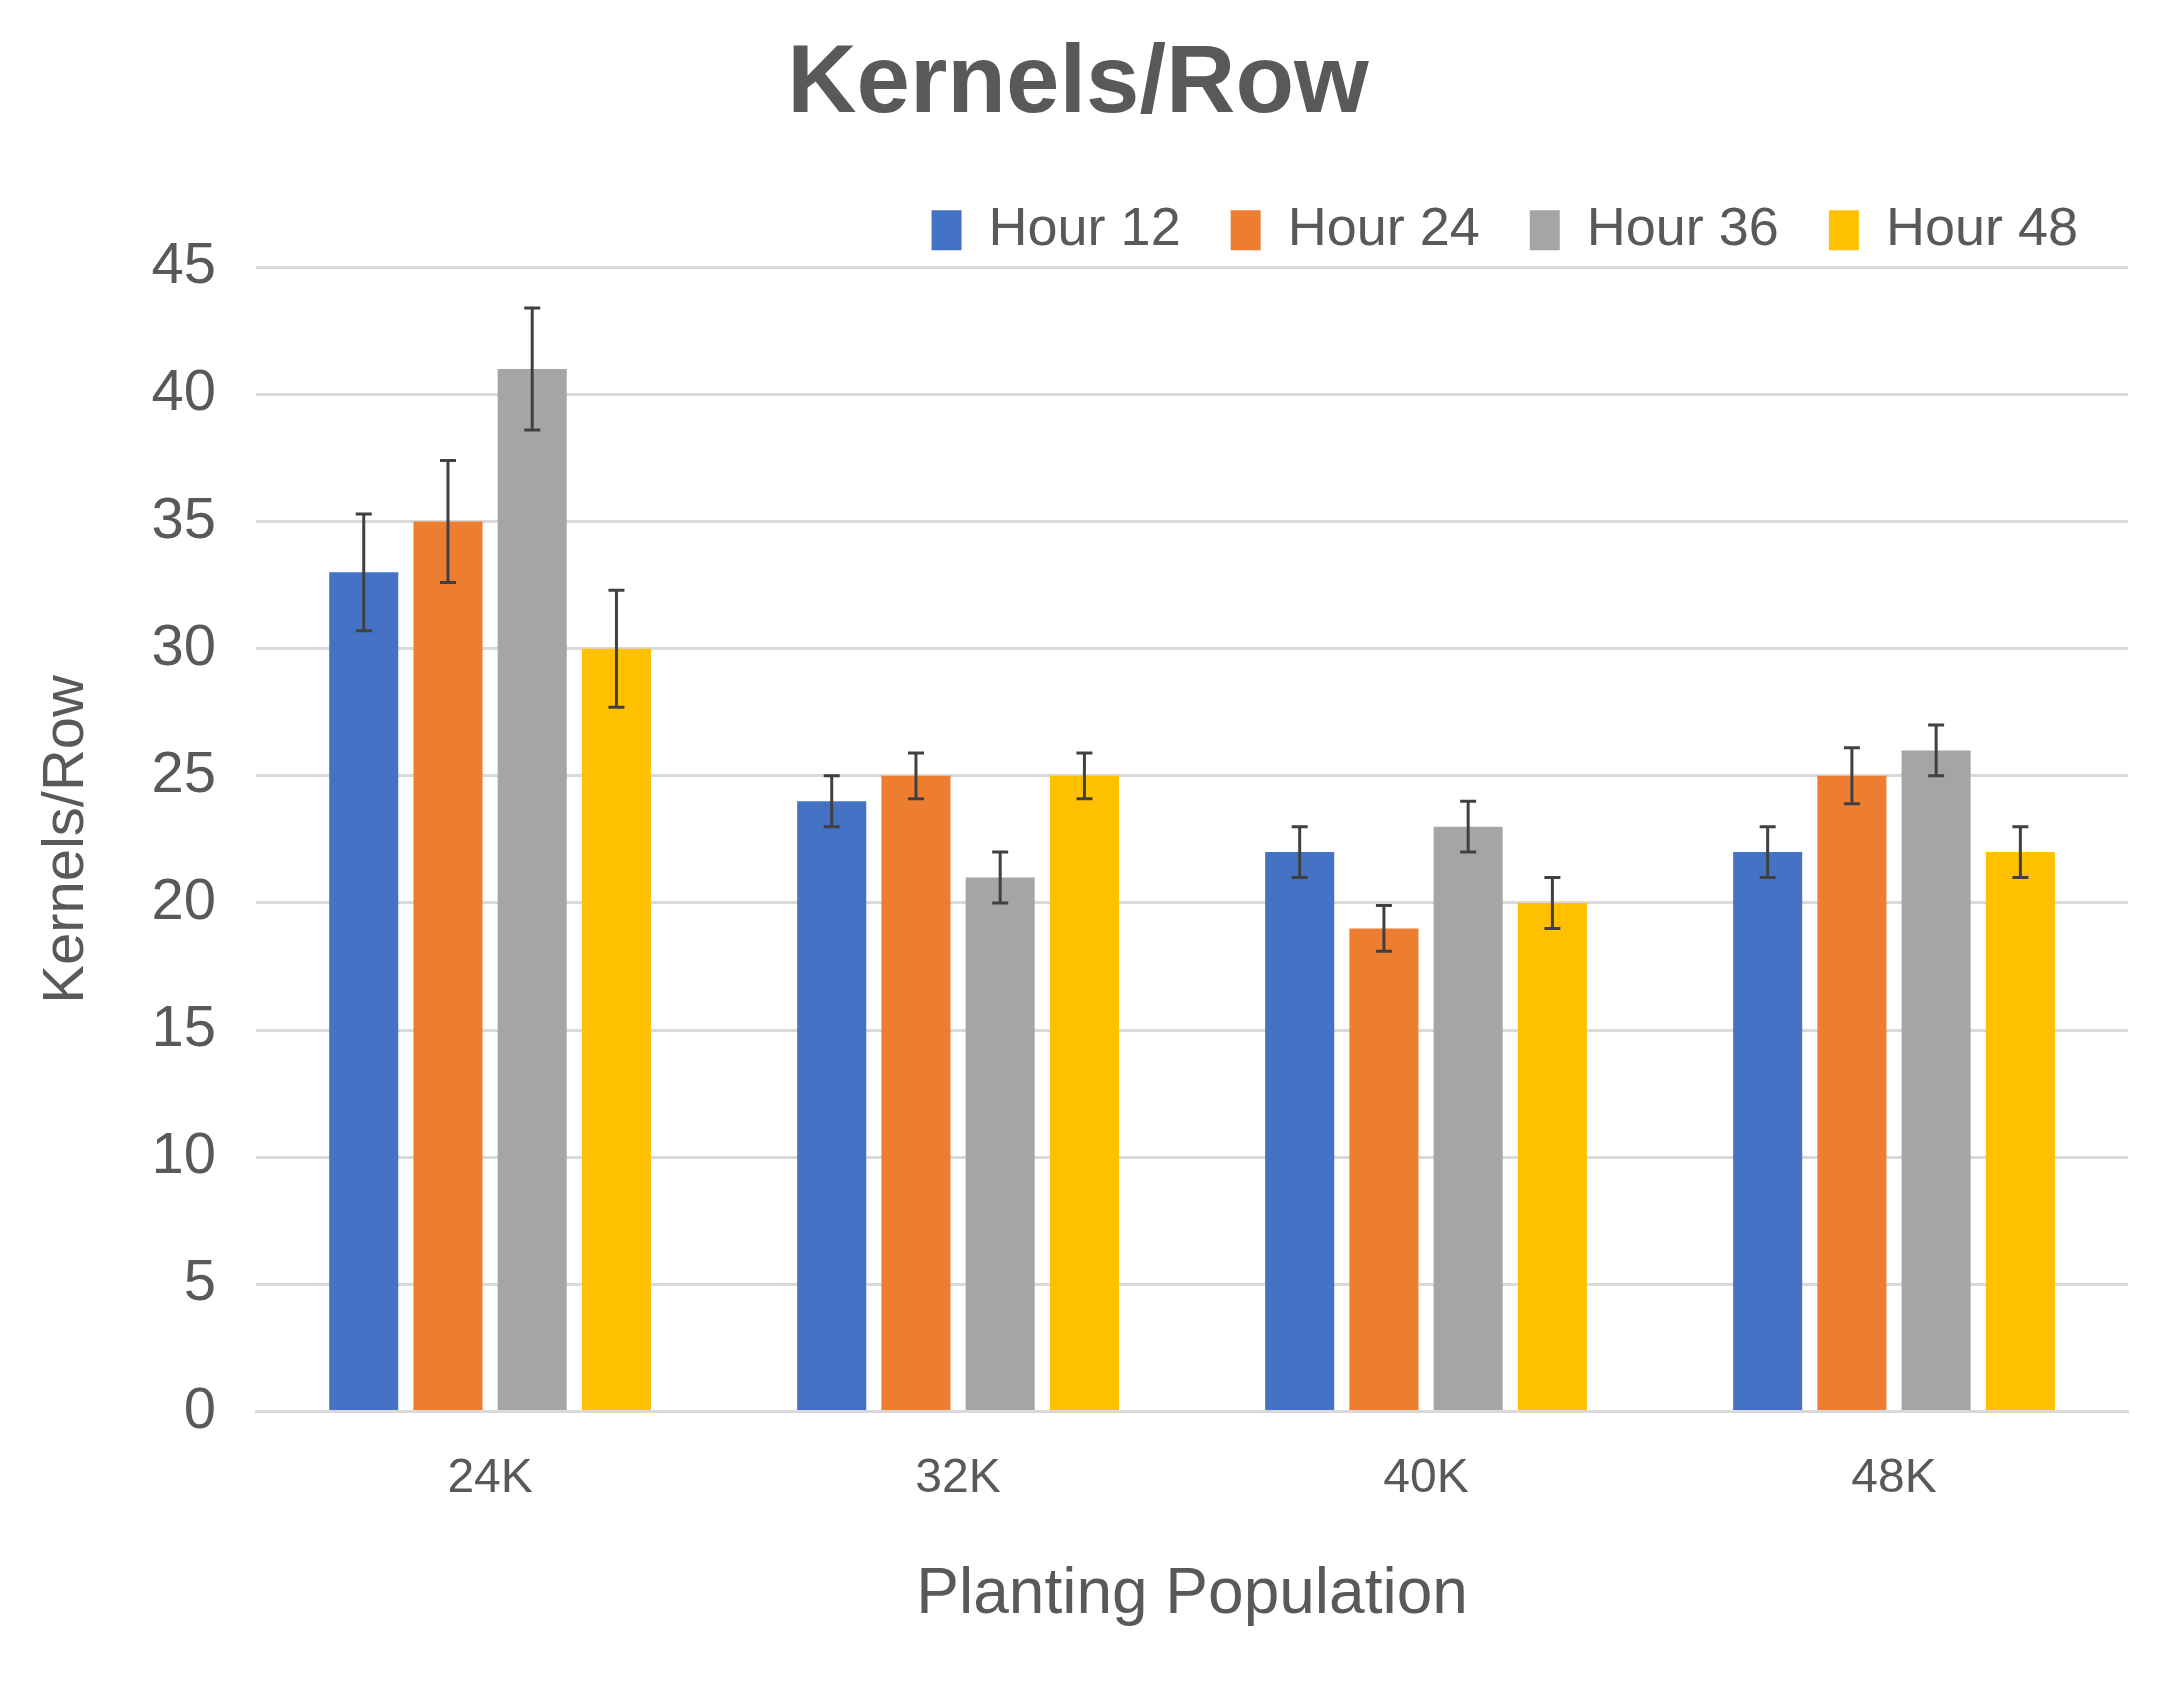 This screenshot has height=1688, width=2182. Describe the element at coordinates (1084, 226) in the screenshot. I see `legend-label: Hour 12` at that location.